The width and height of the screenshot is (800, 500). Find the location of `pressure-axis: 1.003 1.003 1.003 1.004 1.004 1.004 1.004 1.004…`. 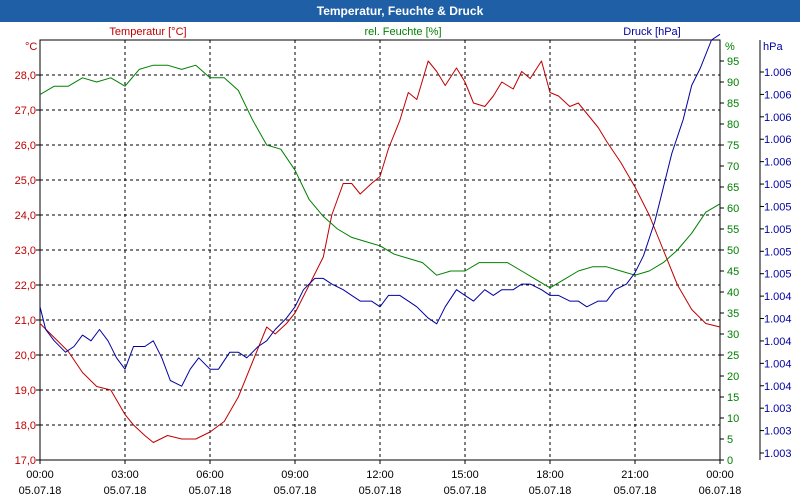

pressure-axis: 1.003 1.003 1.003 1.004 1.004 1.004 1.004 1.004… is located at coordinates (775, 250).